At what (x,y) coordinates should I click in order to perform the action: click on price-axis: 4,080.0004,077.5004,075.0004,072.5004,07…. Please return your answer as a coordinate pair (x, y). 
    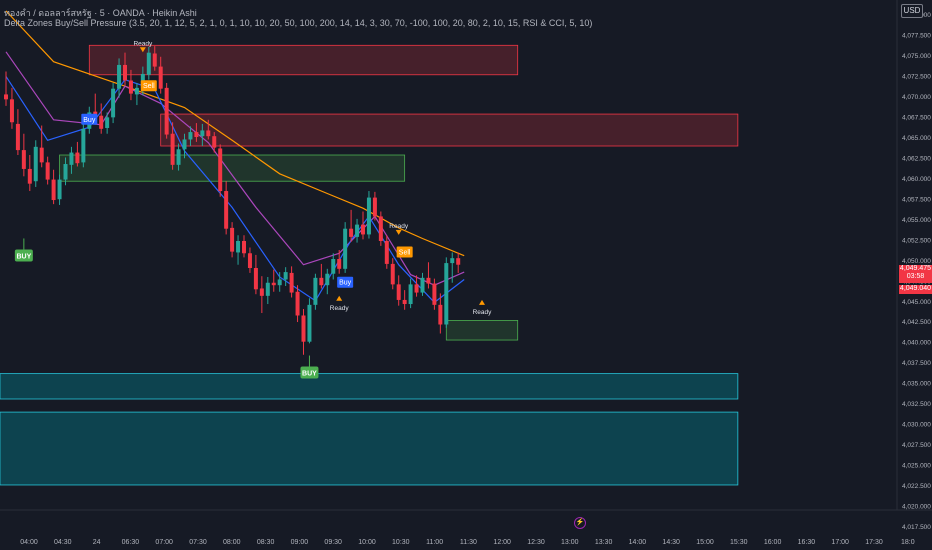
    Looking at the image, I should click on (916, 271).